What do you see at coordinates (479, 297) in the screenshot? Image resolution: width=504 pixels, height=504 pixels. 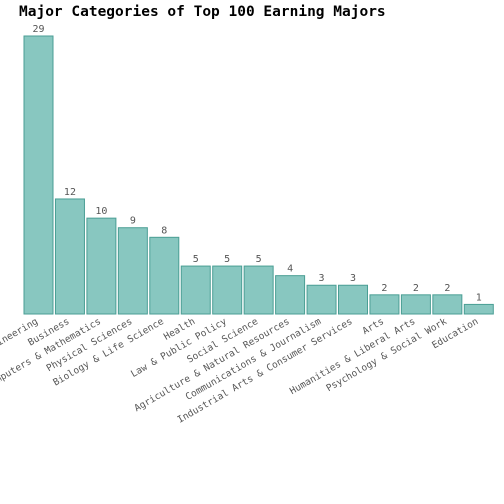 I see `bar-value-label: 1` at bounding box center [479, 297].